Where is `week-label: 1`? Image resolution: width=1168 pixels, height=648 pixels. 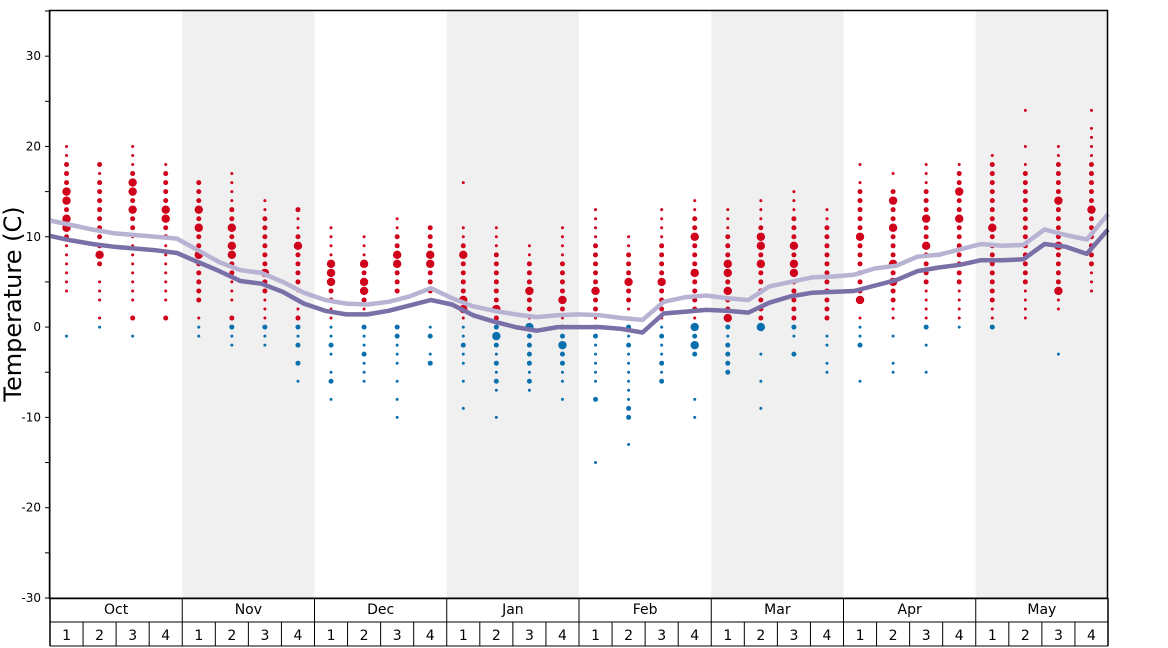 week-label: 1 is located at coordinates (992, 636).